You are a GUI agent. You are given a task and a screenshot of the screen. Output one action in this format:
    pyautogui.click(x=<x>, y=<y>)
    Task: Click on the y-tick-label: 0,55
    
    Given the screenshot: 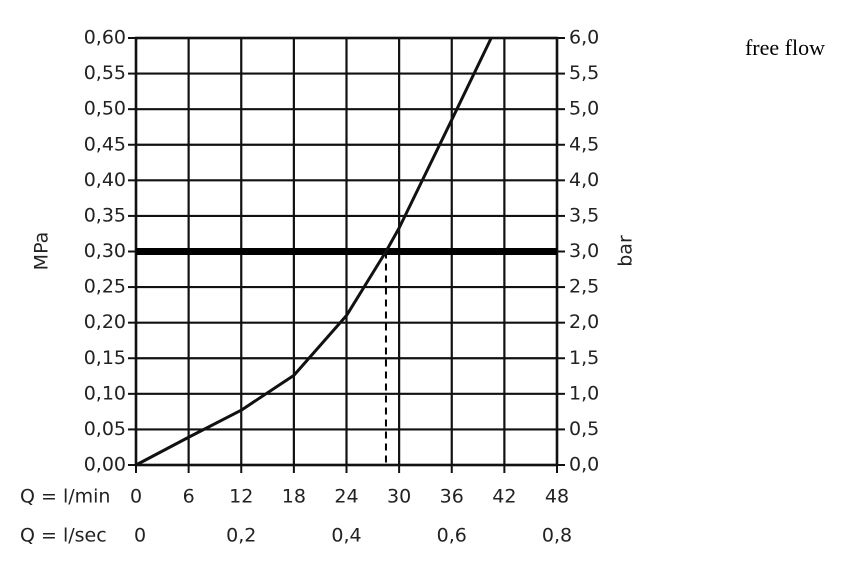 What is the action you would take?
    pyautogui.click(x=105, y=73)
    